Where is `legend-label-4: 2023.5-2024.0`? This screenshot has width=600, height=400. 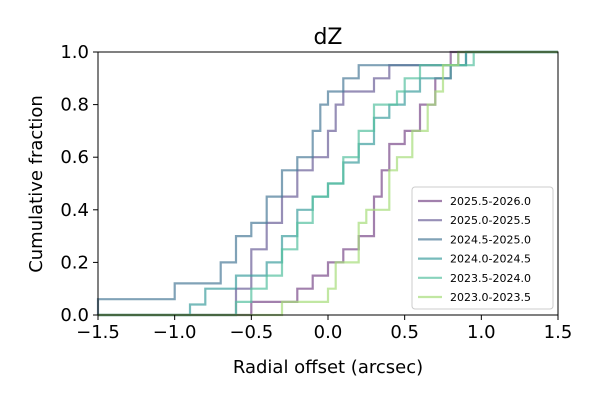 legend-label-4: 2023.5-2024.0 is located at coordinates (490, 278).